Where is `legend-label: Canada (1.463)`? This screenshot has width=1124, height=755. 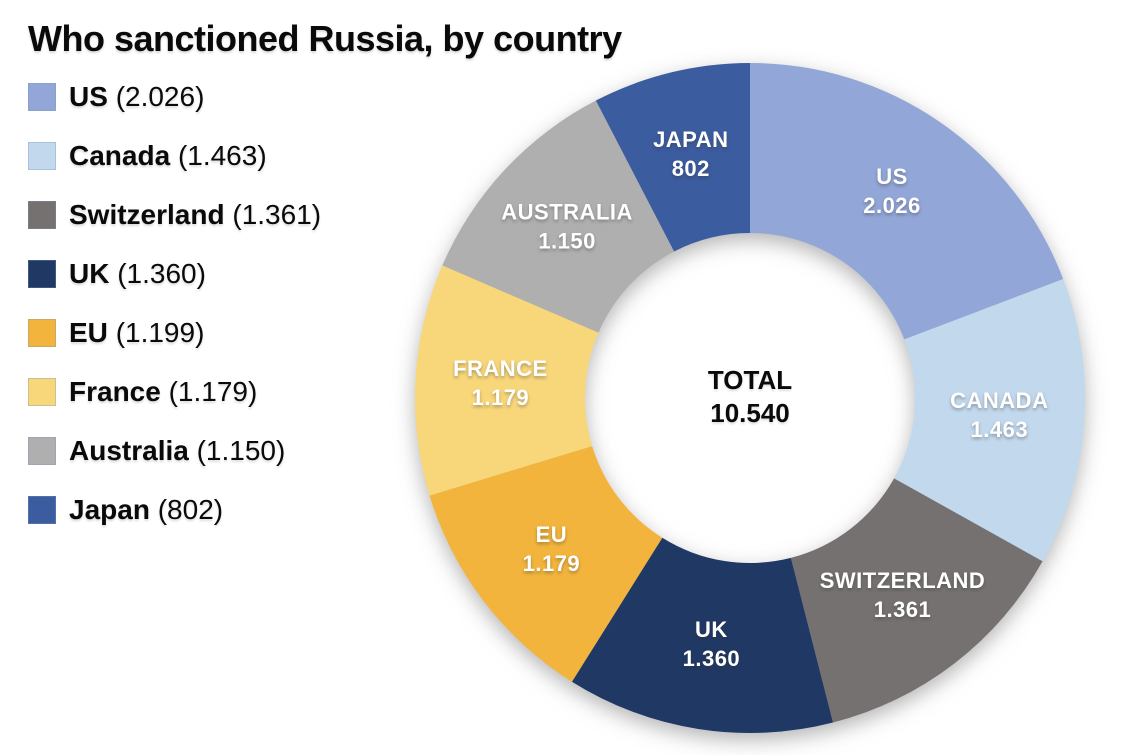
legend-label: Canada (1.463) is located at coordinates (168, 156).